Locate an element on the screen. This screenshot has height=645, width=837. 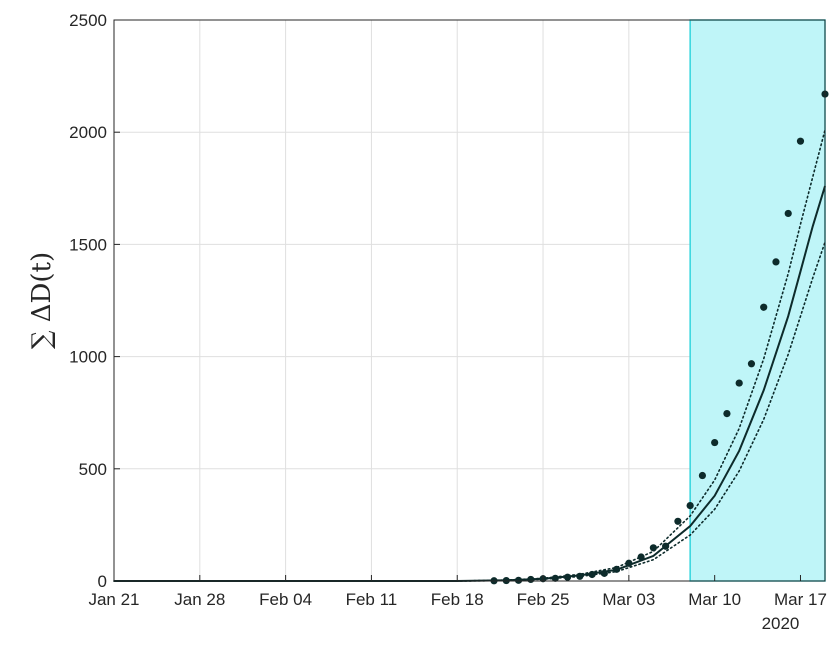
x-tick-label: Mar 10 is located at coordinates (714, 599).